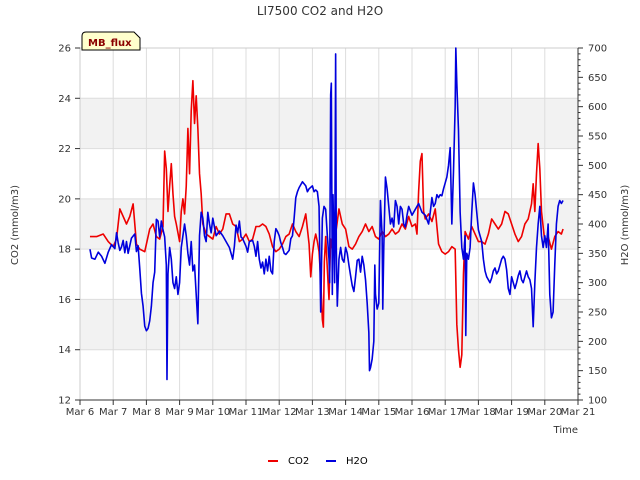 The image size is (640, 480). Describe the element at coordinates (597, 166) in the screenshot. I see `y-tick-label-right: 500` at that location.